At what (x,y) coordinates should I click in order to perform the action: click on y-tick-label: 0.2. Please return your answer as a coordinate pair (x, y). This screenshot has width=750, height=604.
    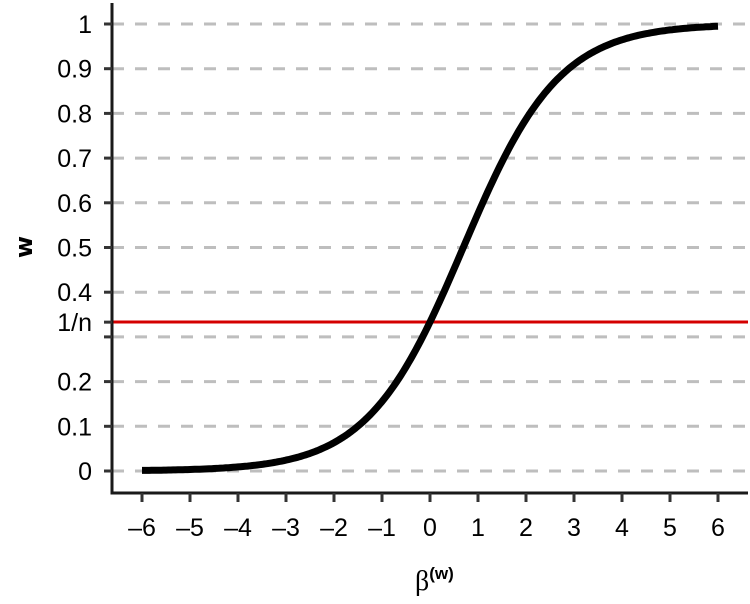
    Looking at the image, I should click on (74, 383).